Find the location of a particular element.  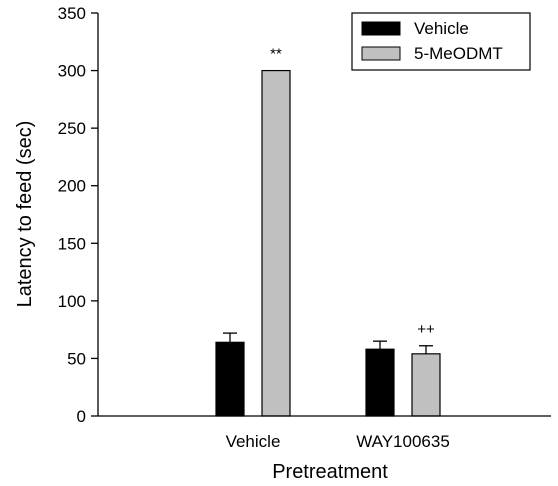

bar-5-meodmt-vehicle is located at coordinates (276, 243).